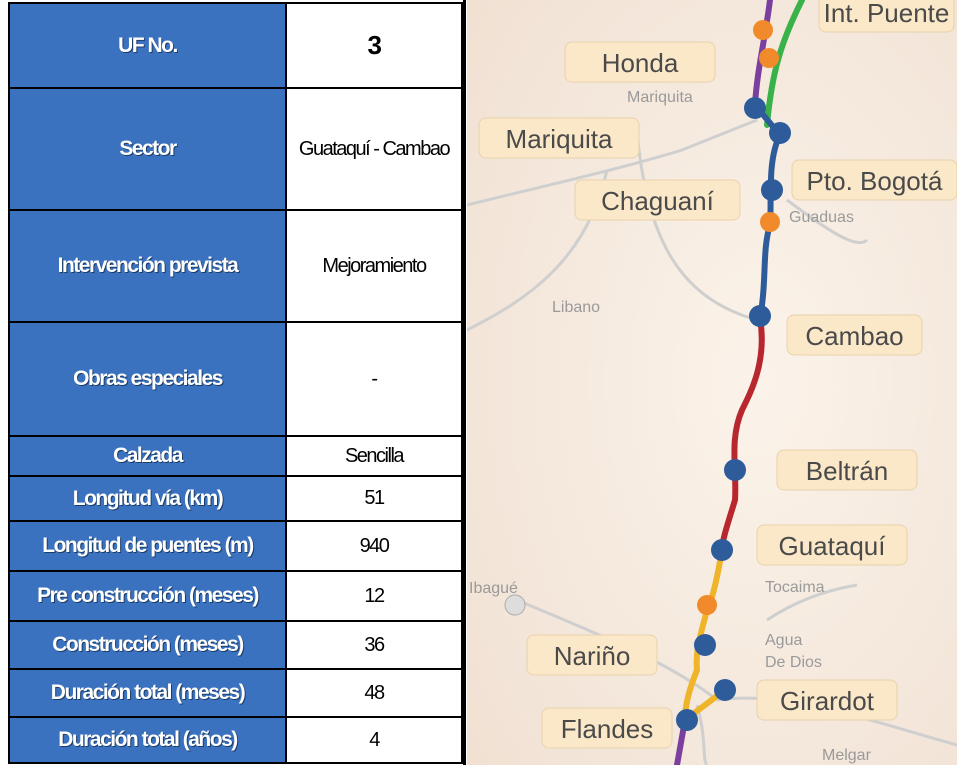 The width and height of the screenshot is (957, 765). I want to click on label-cell: Obras especiales, so click(147, 379).